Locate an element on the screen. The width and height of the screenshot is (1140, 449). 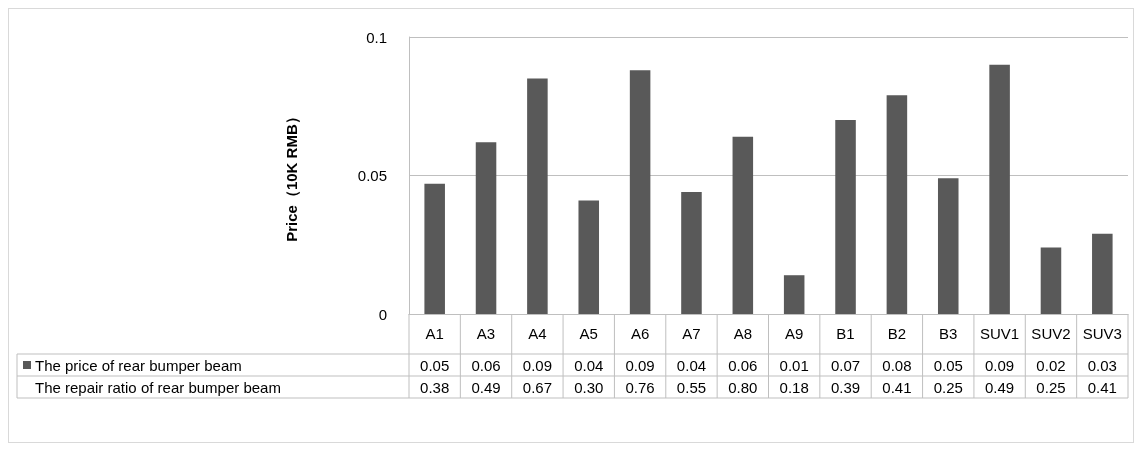
x-tick-label: B2 is located at coordinates (897, 333).